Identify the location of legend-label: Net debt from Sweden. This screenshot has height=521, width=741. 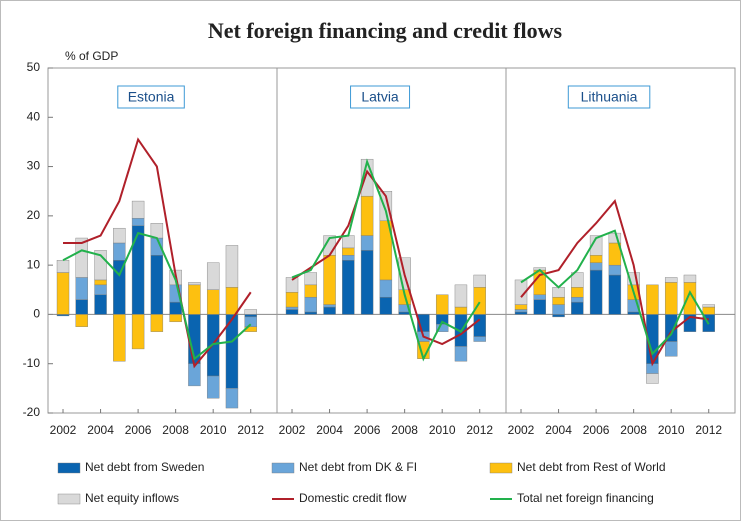
(144, 467).